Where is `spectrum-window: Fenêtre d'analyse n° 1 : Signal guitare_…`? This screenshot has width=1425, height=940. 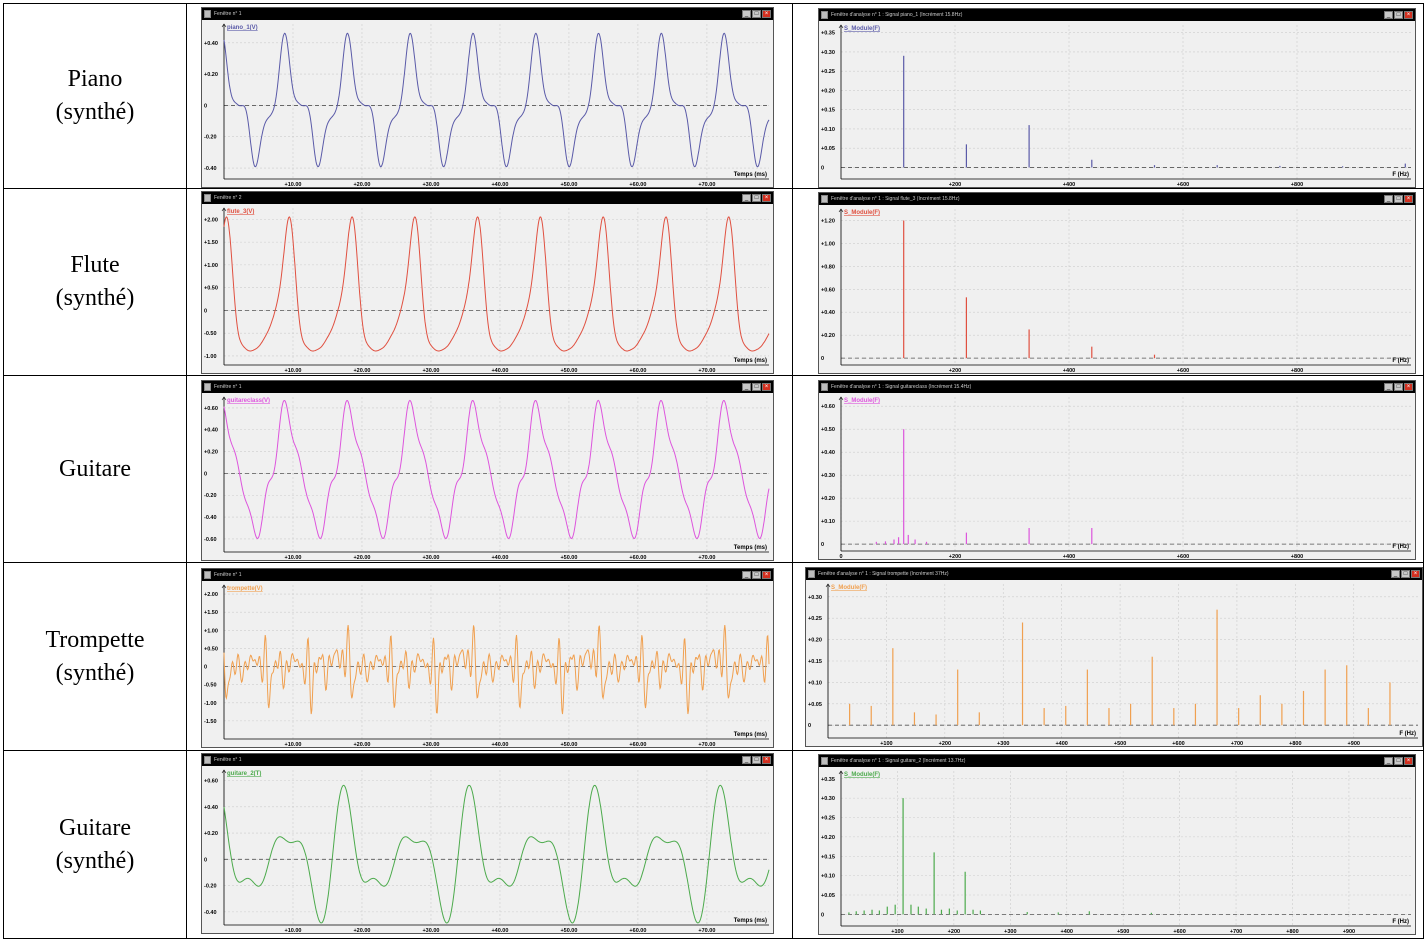
spectrum-window: Fenêtre d'analyse n° 1 : Signal guitare_… is located at coordinates (1117, 844).